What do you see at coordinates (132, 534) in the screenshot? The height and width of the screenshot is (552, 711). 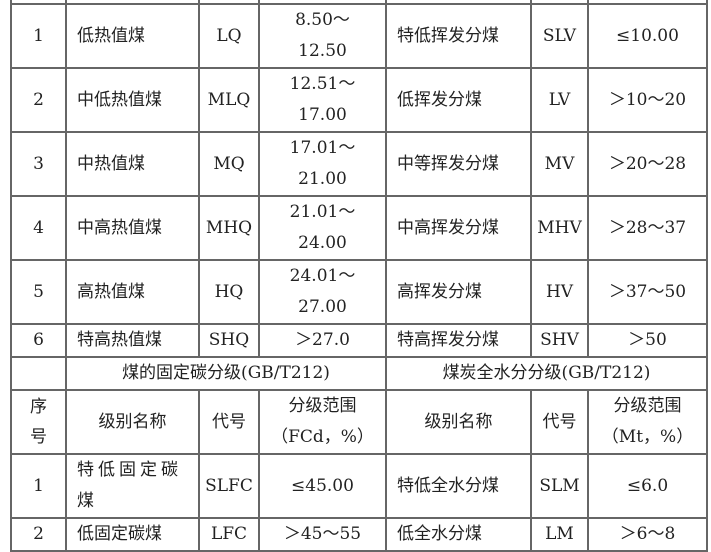 I see `grade-name: 低固定碳煤` at bounding box center [132, 534].